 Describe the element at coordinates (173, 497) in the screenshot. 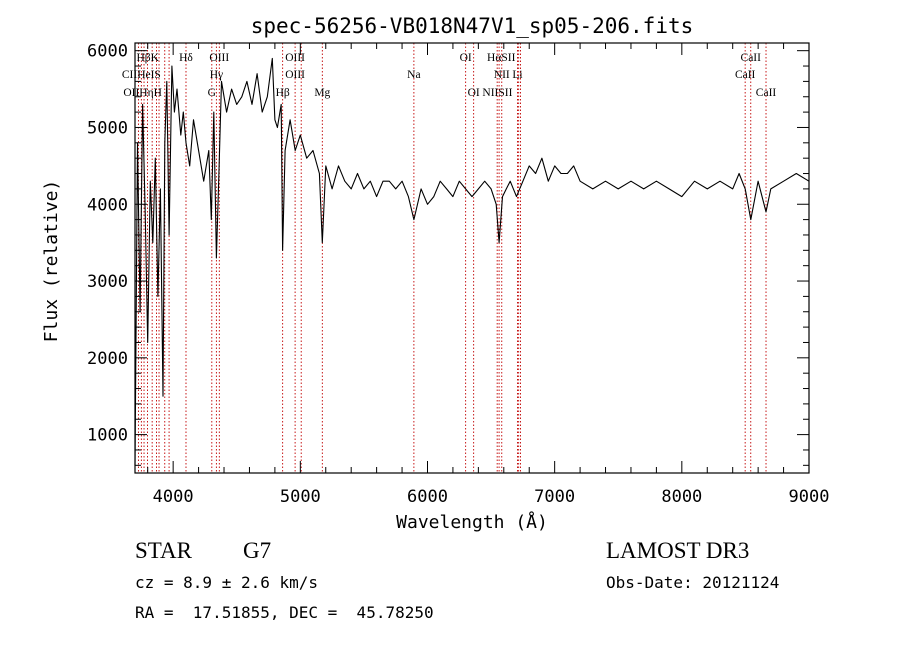

I see `x-tick-label: 4000` at that location.